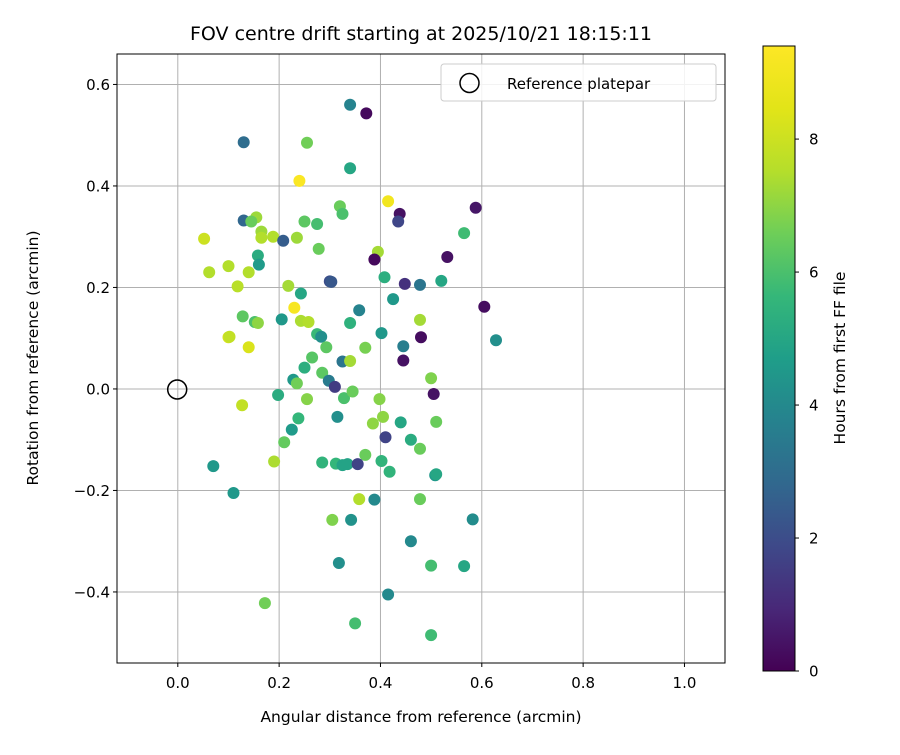  Describe the element at coordinates (583, 683) in the screenshot. I see `x-tick-label: 0.8` at that location.